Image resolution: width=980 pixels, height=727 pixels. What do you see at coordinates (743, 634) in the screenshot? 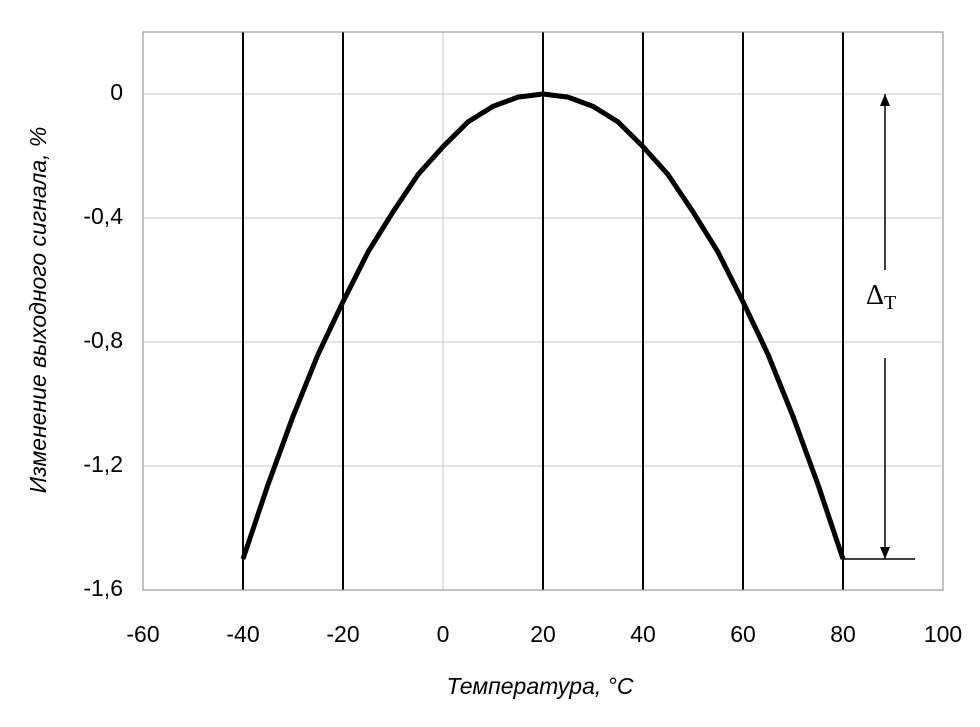
I see `x-tick-label: 60` at bounding box center [743, 634].